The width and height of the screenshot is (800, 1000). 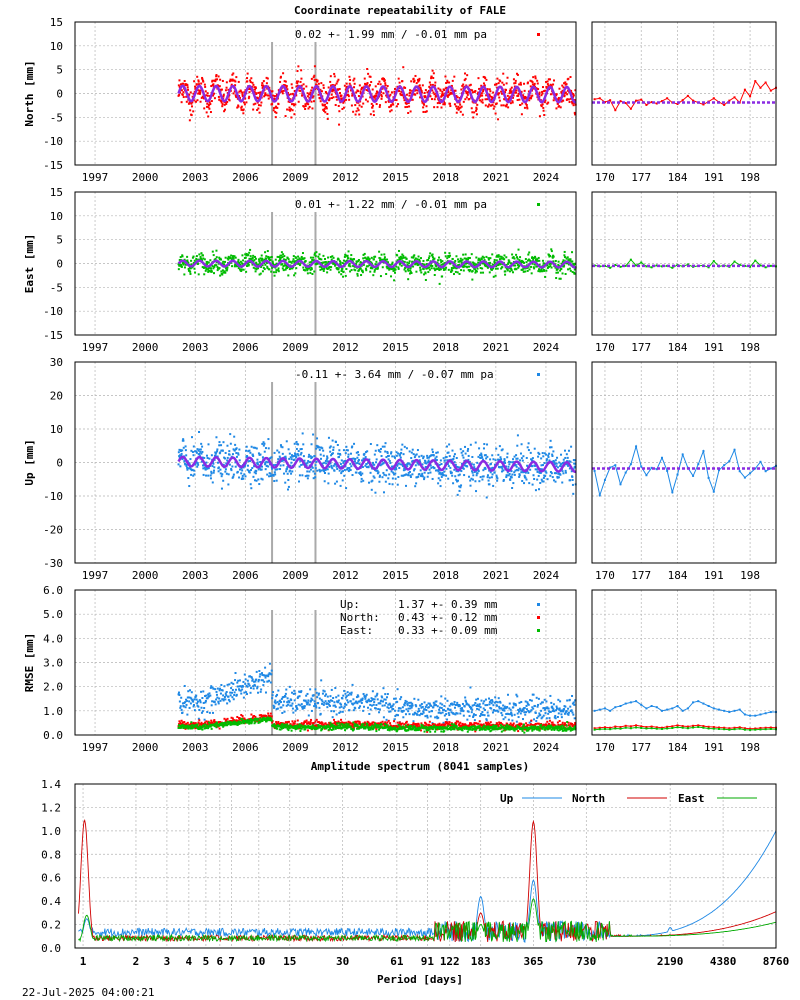 What do you see at coordinates (395, 347) in the screenshot?
I see `x-tick-label: 2015` at bounding box center [395, 347].